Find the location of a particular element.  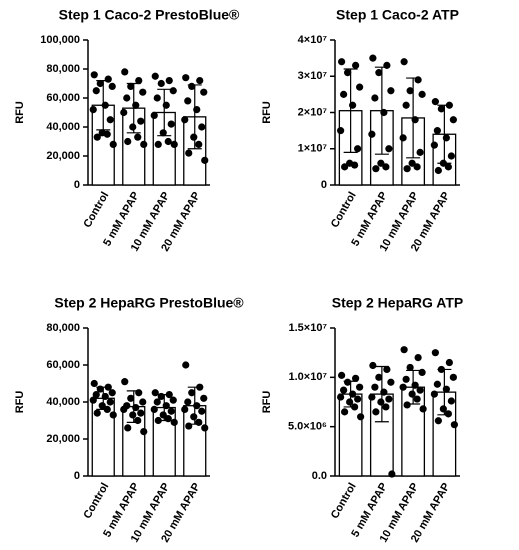

chart-title: Step 1 Caco-2 PrestoBlue® is located at coordinates (149, 15).